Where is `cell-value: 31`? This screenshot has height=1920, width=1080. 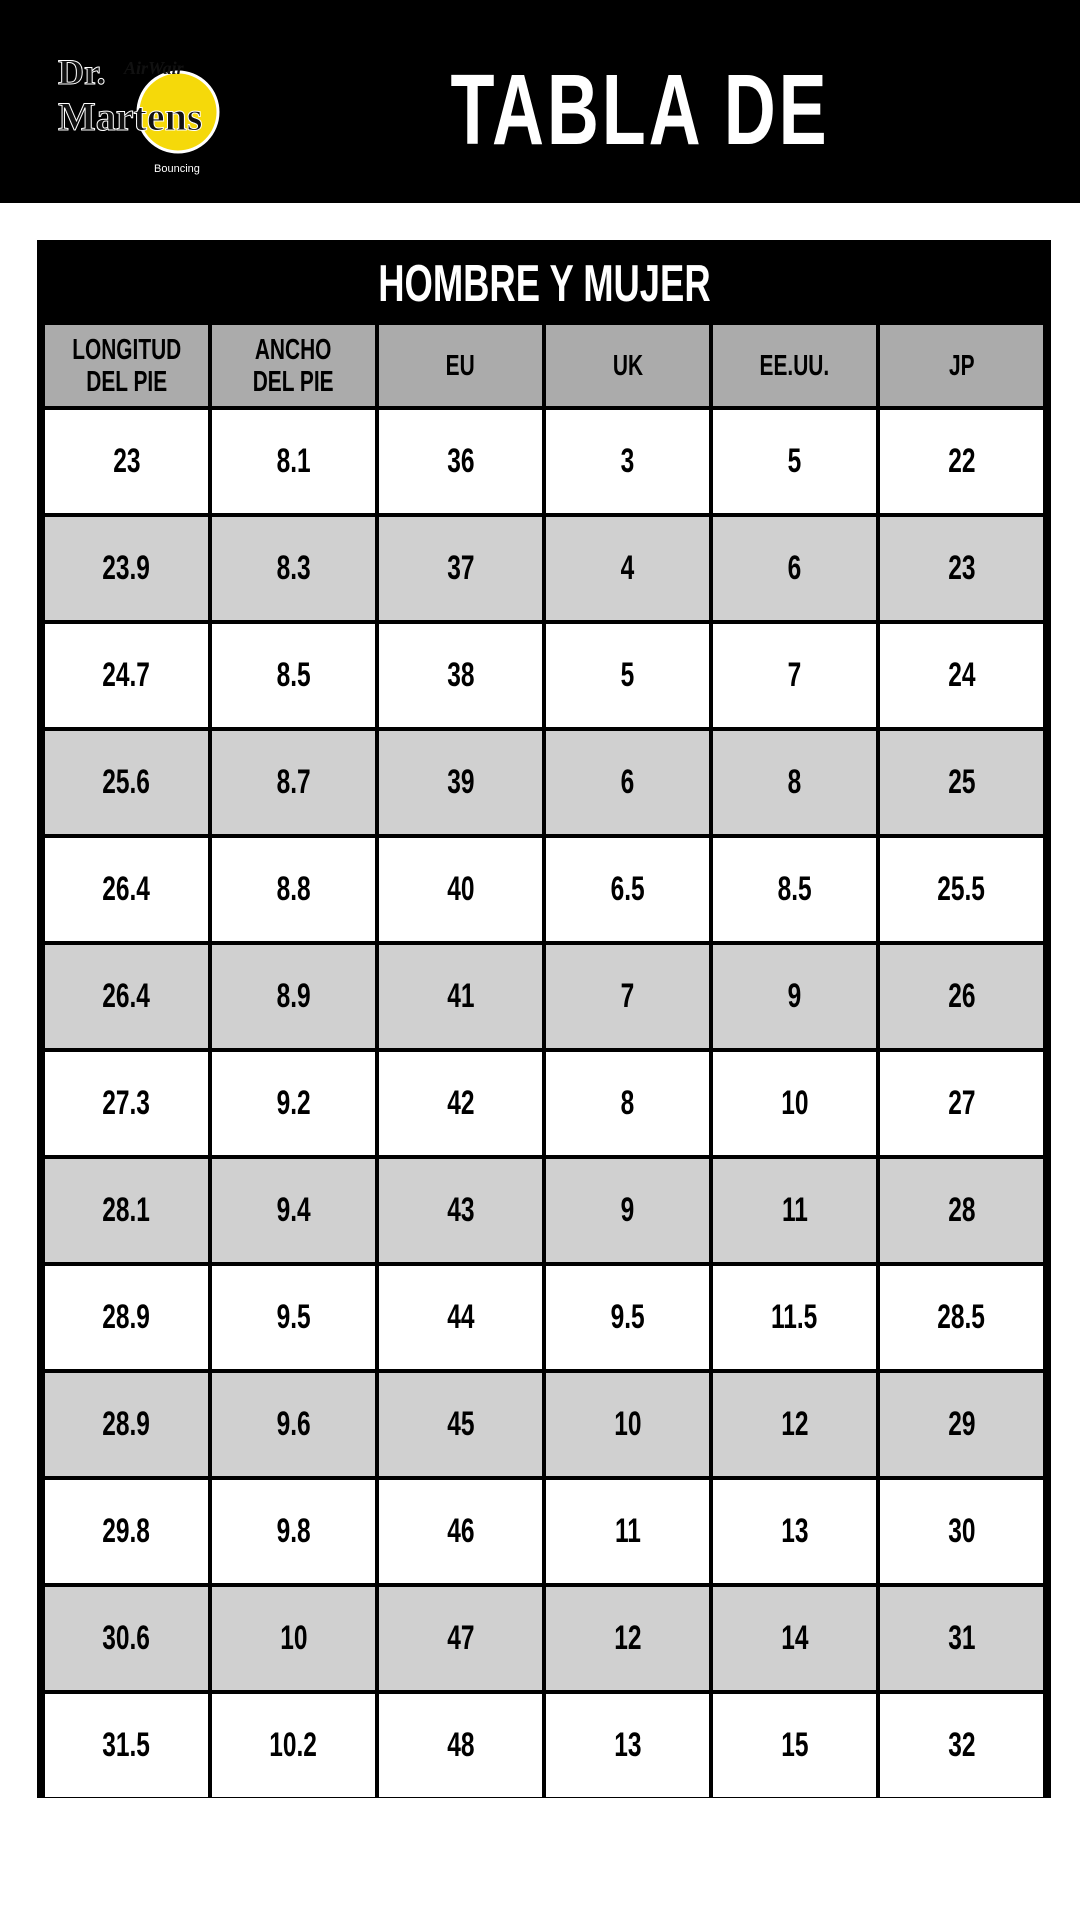 cell-value: 31 is located at coordinates (961, 1638).